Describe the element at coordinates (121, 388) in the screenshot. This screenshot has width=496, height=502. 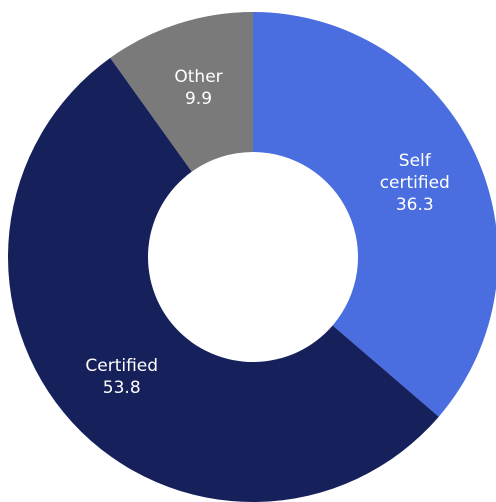
I see `value-label: 53.8` at that location.